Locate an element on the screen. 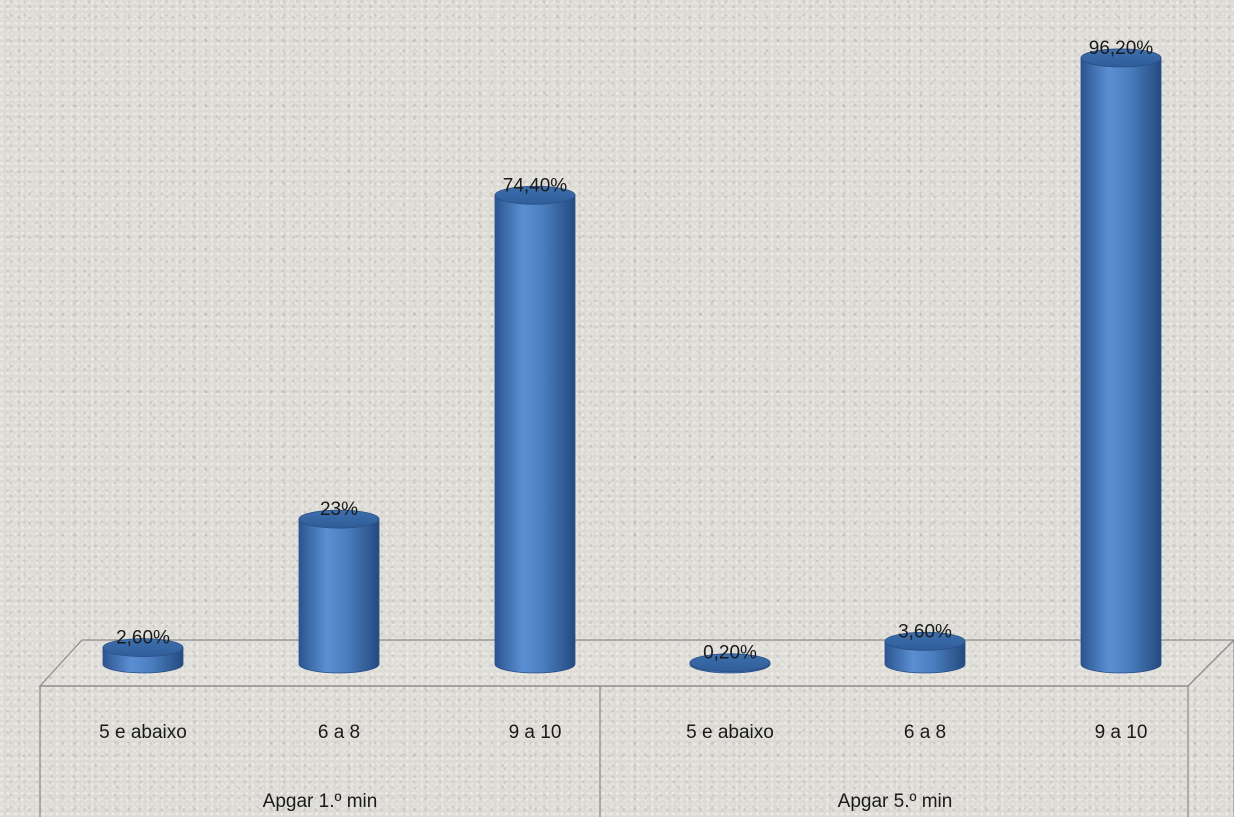 This screenshot has width=1234, height=817. group-label: Apgar 5.º min is located at coordinates (895, 801).